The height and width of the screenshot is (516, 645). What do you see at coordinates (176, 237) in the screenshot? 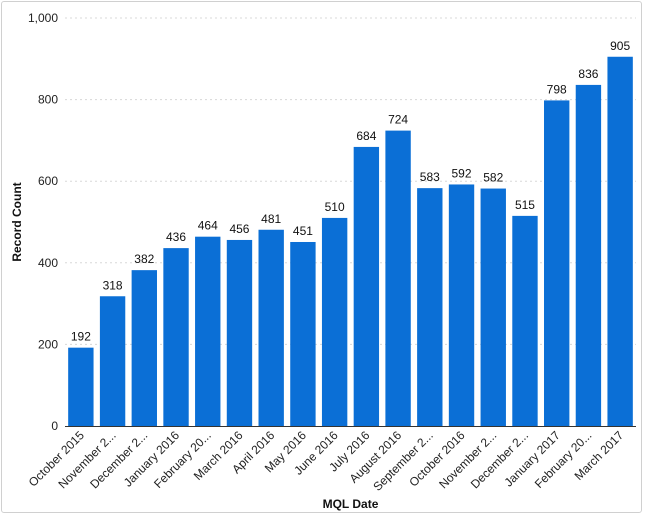
I see `data-label: 436` at bounding box center [176, 237].